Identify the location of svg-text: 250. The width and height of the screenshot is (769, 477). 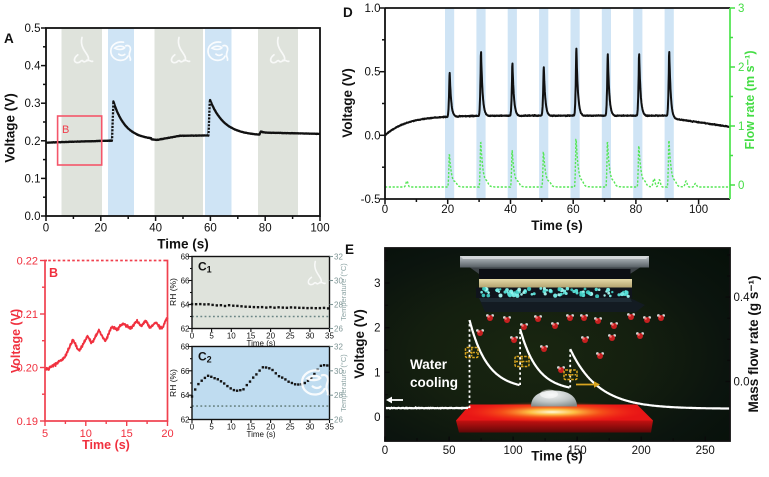
(705, 451).